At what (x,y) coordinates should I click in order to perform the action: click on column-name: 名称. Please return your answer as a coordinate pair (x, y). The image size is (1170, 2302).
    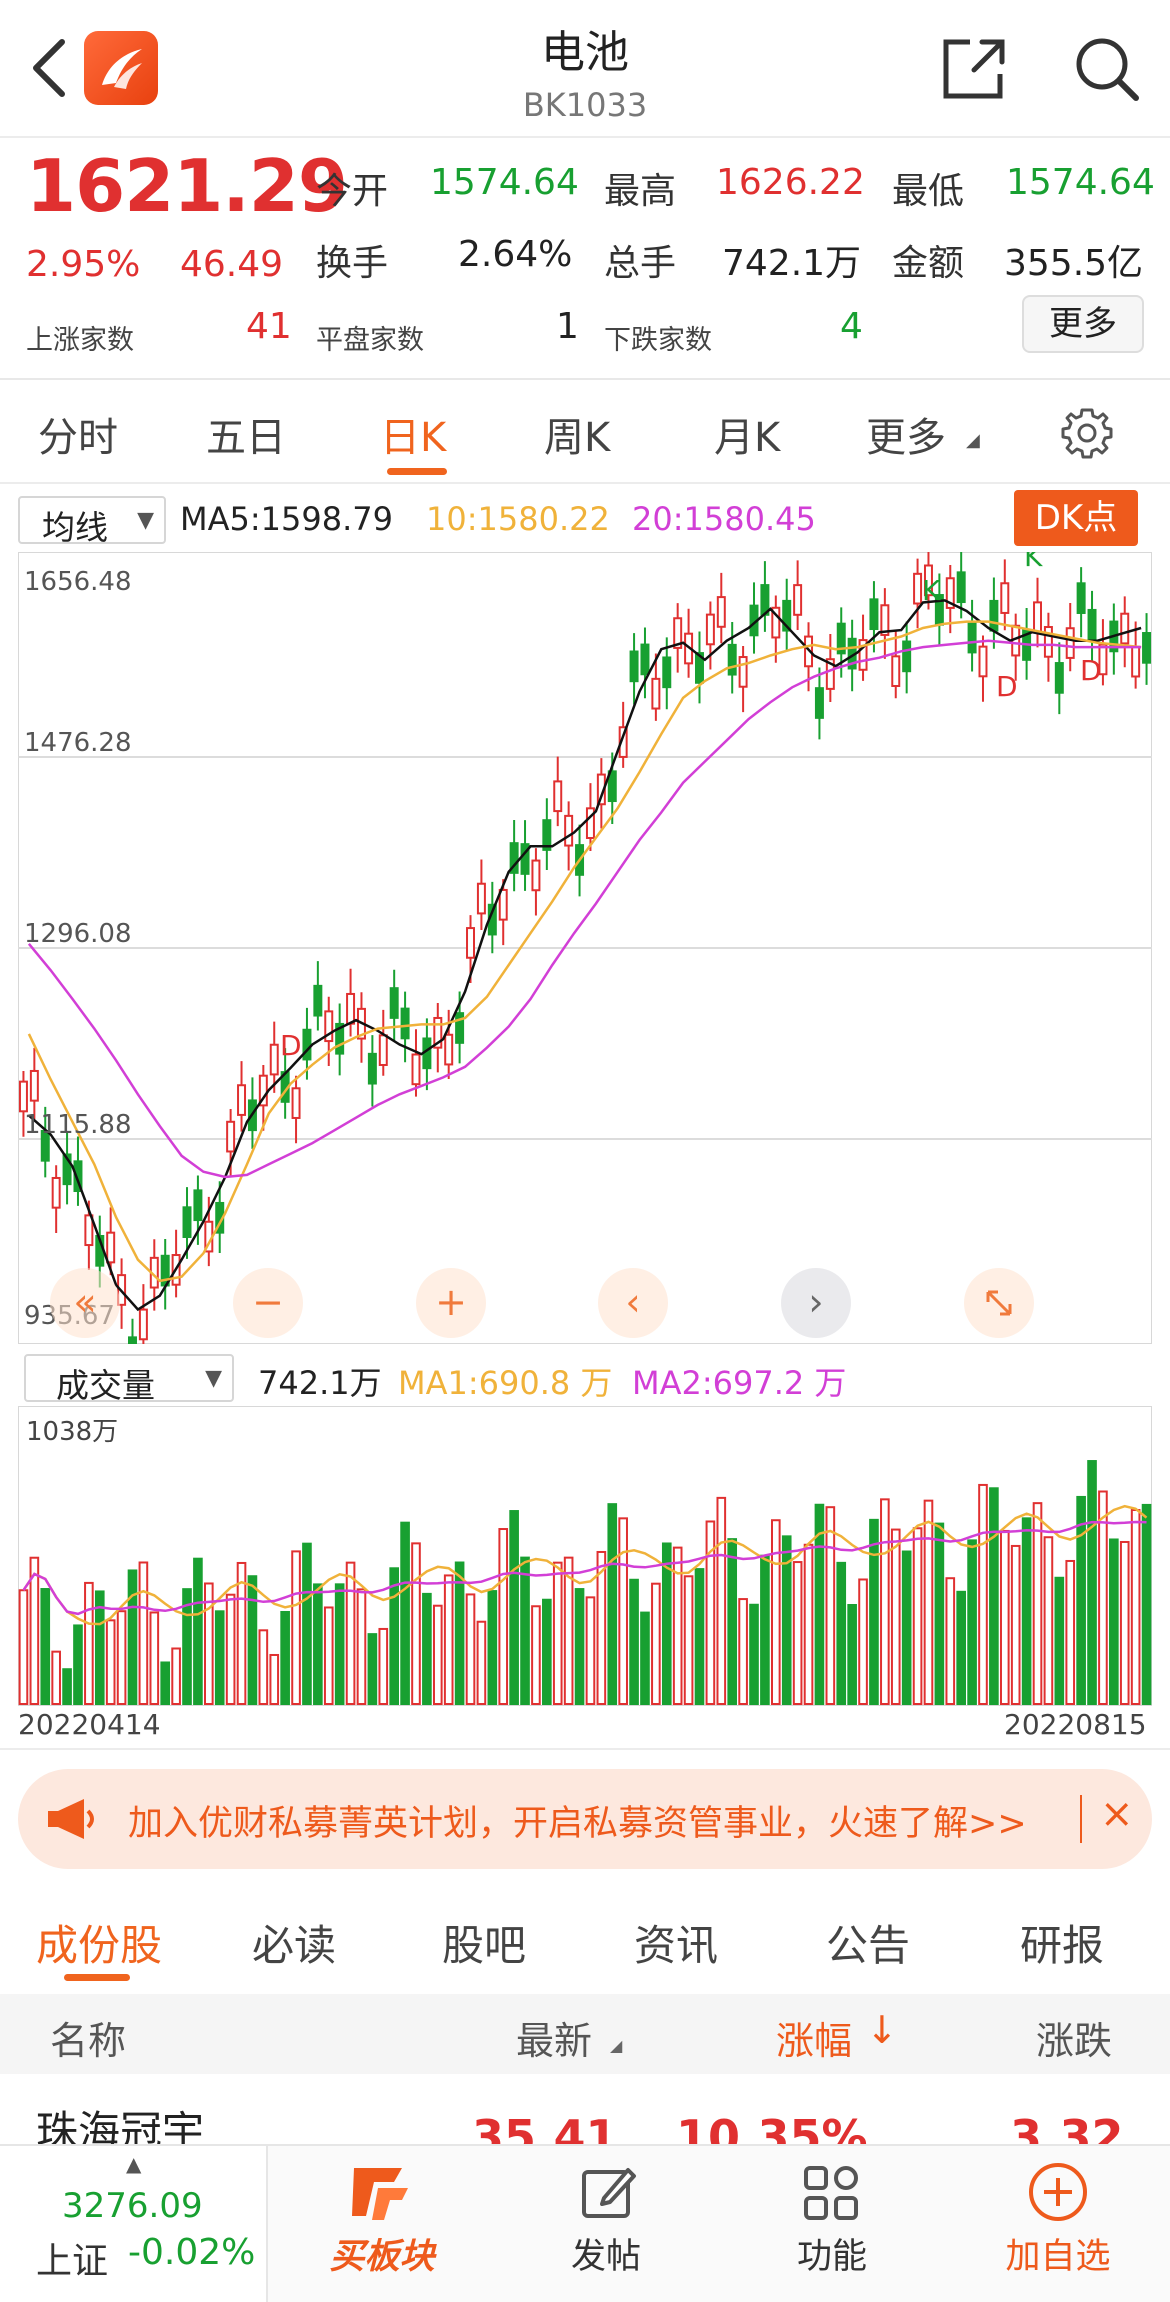
    Looking at the image, I should click on (88, 2041).